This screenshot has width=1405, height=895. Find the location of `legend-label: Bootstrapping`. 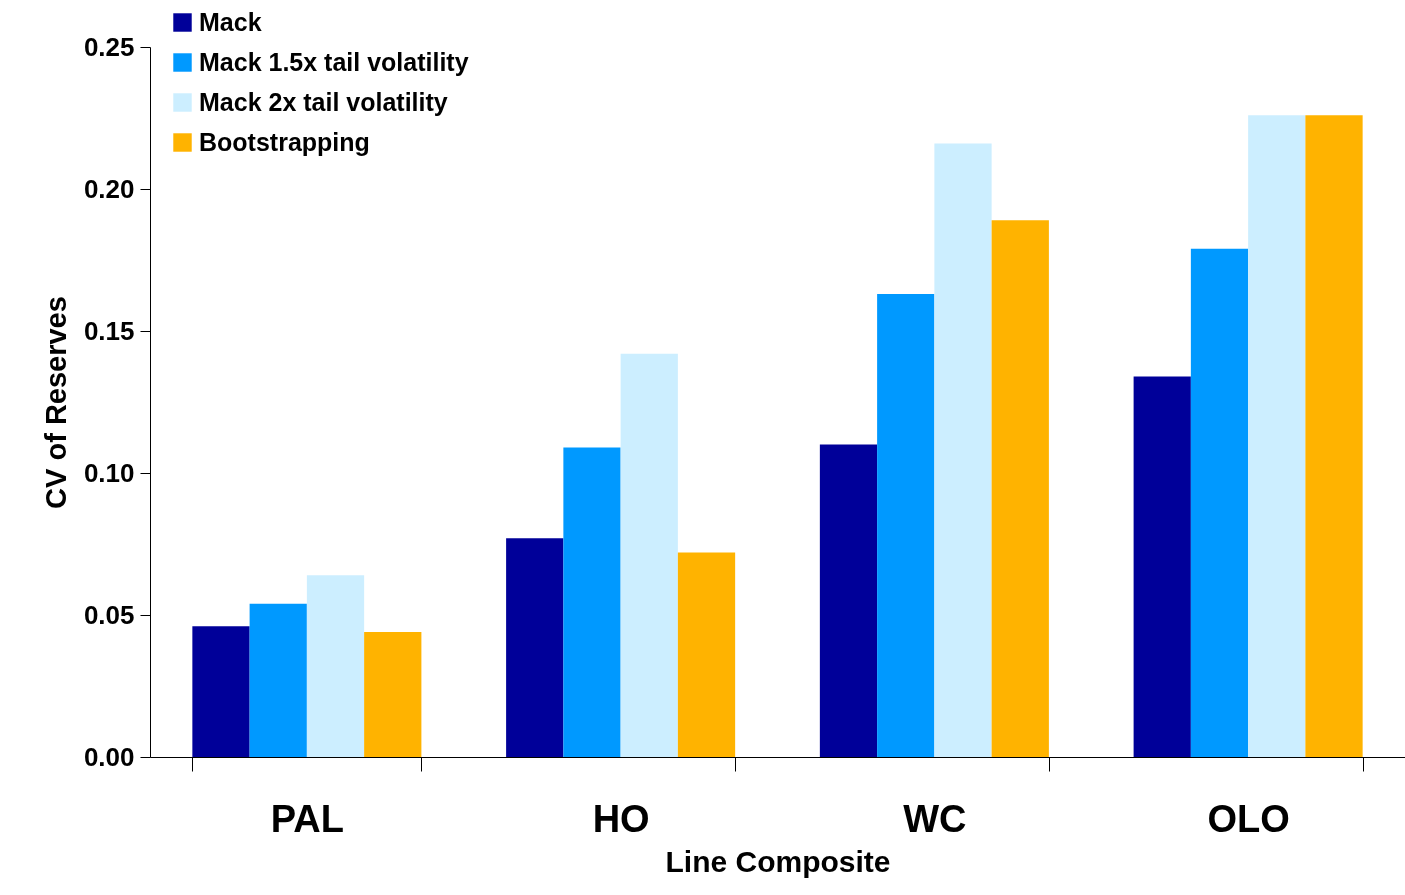

legend-label: Bootstrapping is located at coordinates (284, 141).